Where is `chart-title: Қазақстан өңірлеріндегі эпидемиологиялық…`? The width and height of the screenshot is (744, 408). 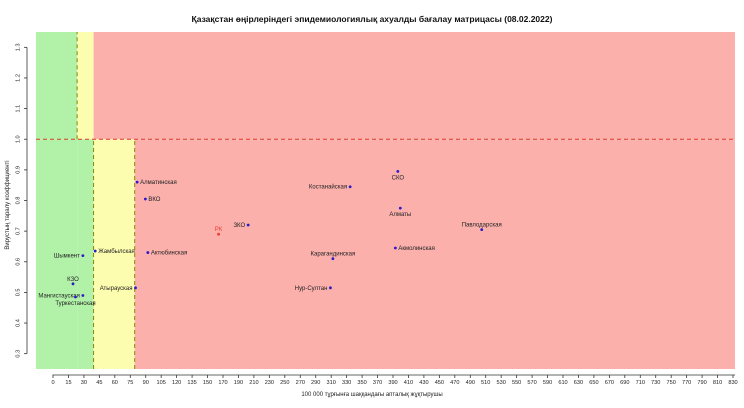
chart-title: Қазақстан өңірлеріндегі эпидемиологиялық… is located at coordinates (372, 19).